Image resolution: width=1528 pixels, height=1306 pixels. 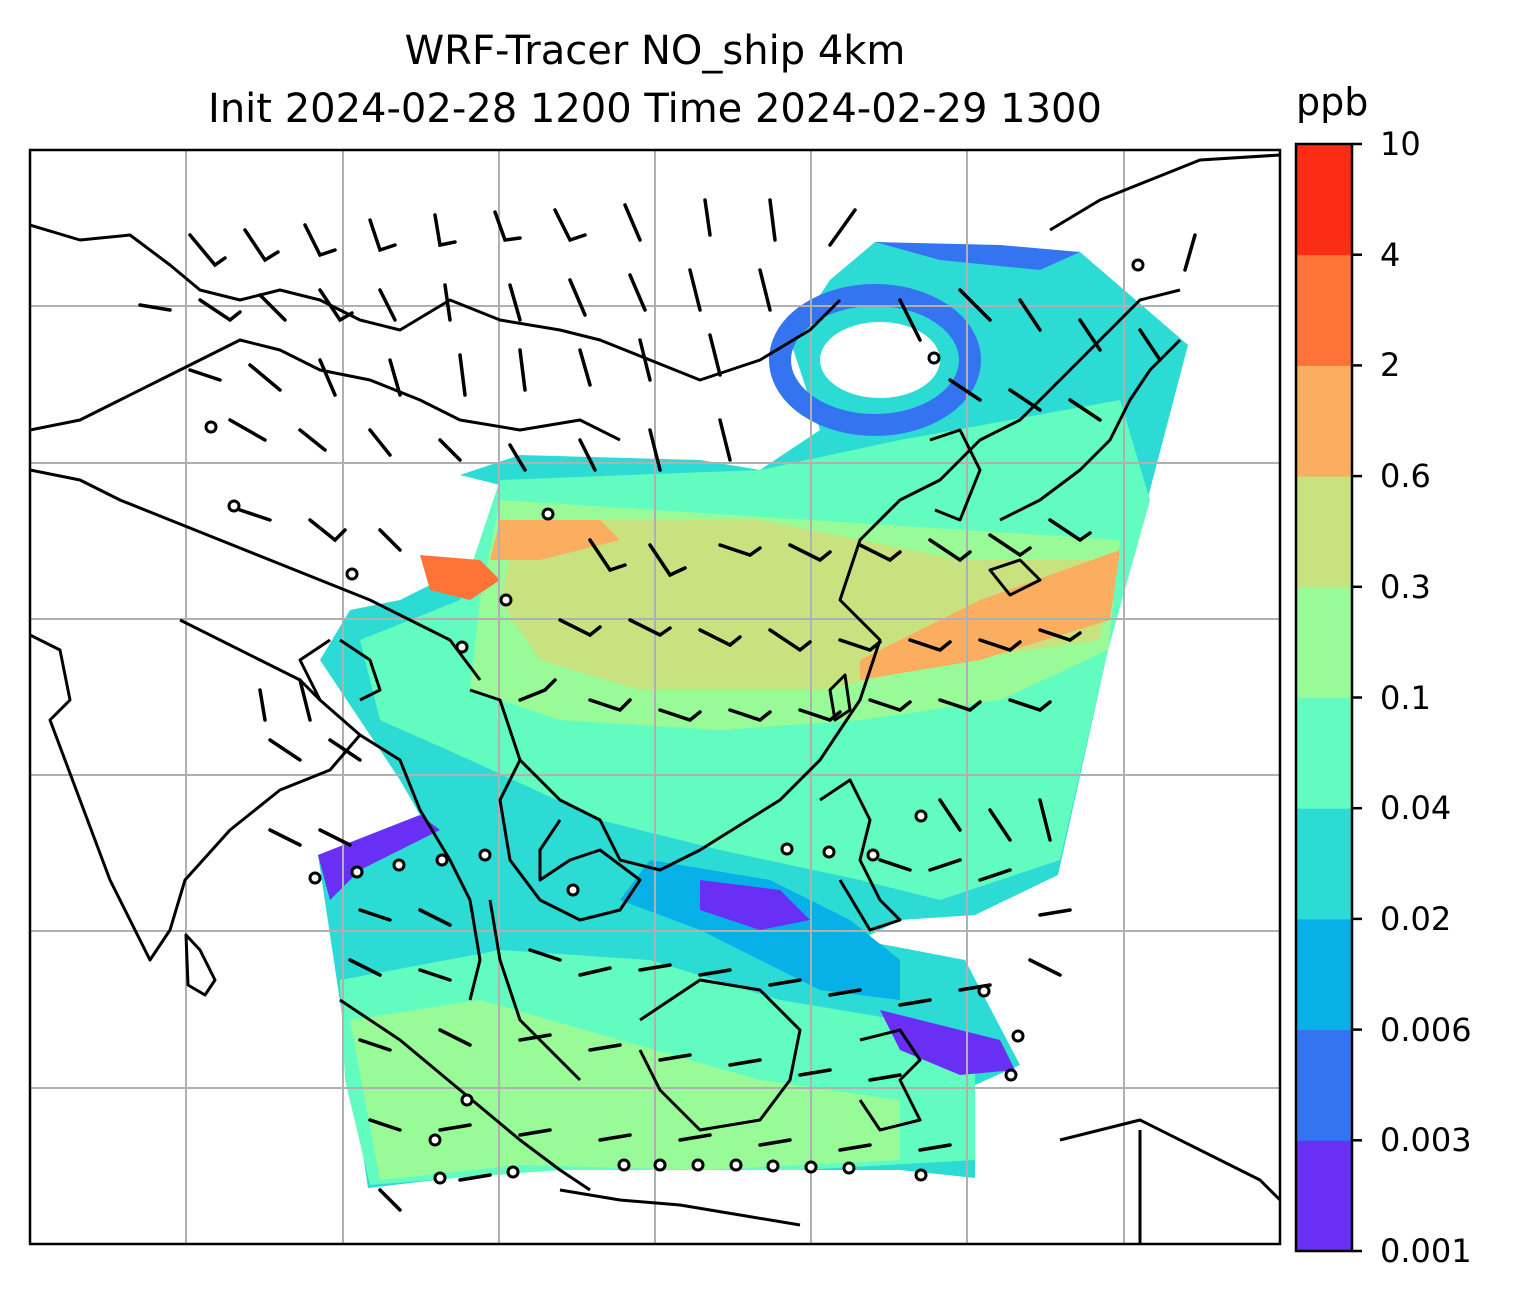 What do you see at coordinates (1169, 1160) in the screenshot?
I see `coast-new-guinea` at bounding box center [1169, 1160].